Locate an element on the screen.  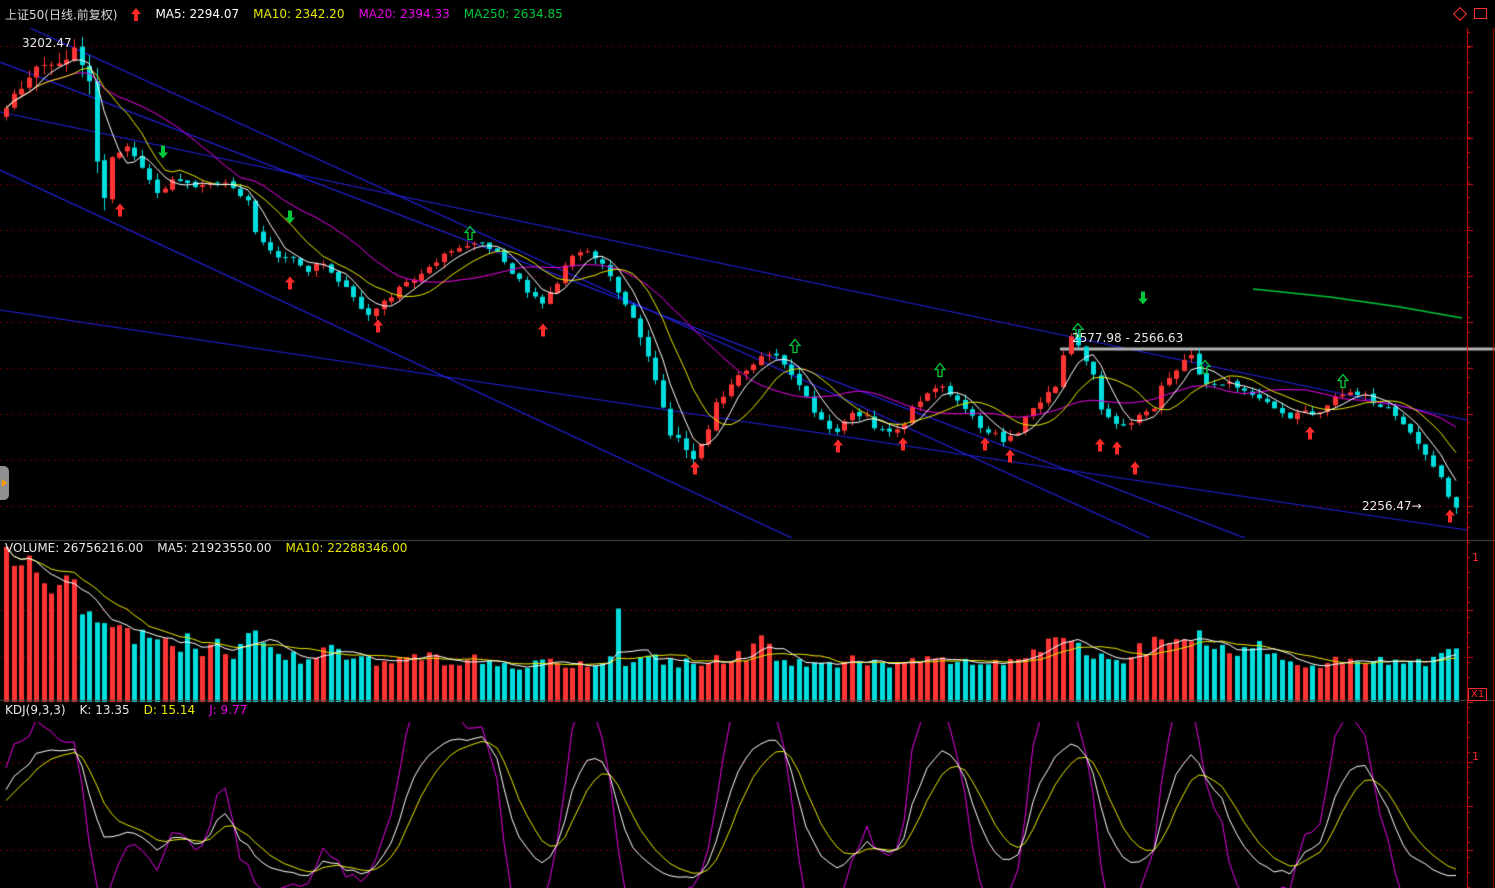
range-price-label: 2577.98 - 2566.63 is located at coordinates (1128, 338).